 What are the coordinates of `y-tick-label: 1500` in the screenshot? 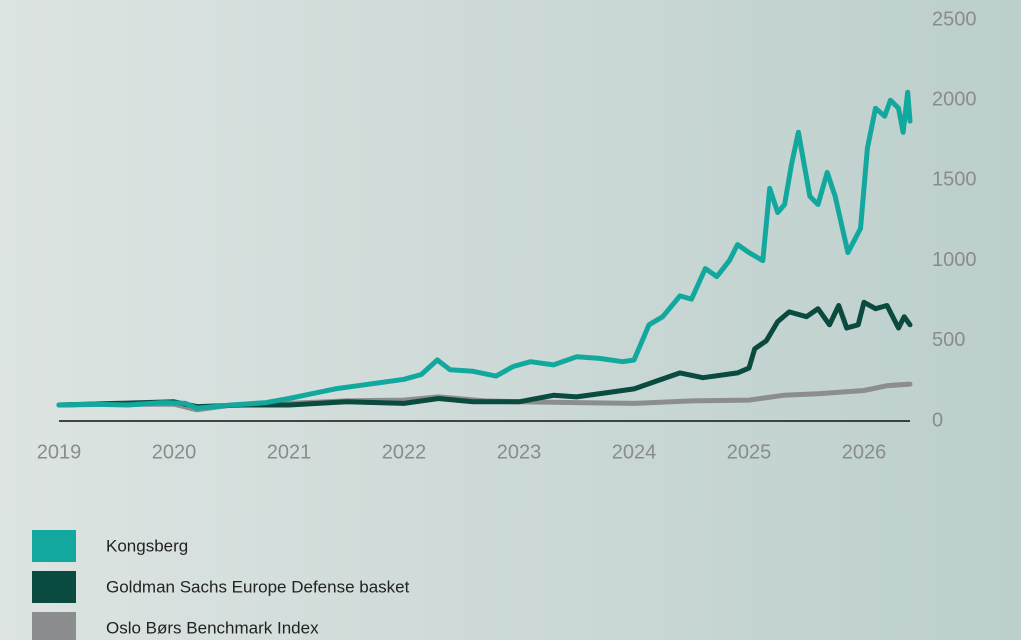 It's located at (954, 180).